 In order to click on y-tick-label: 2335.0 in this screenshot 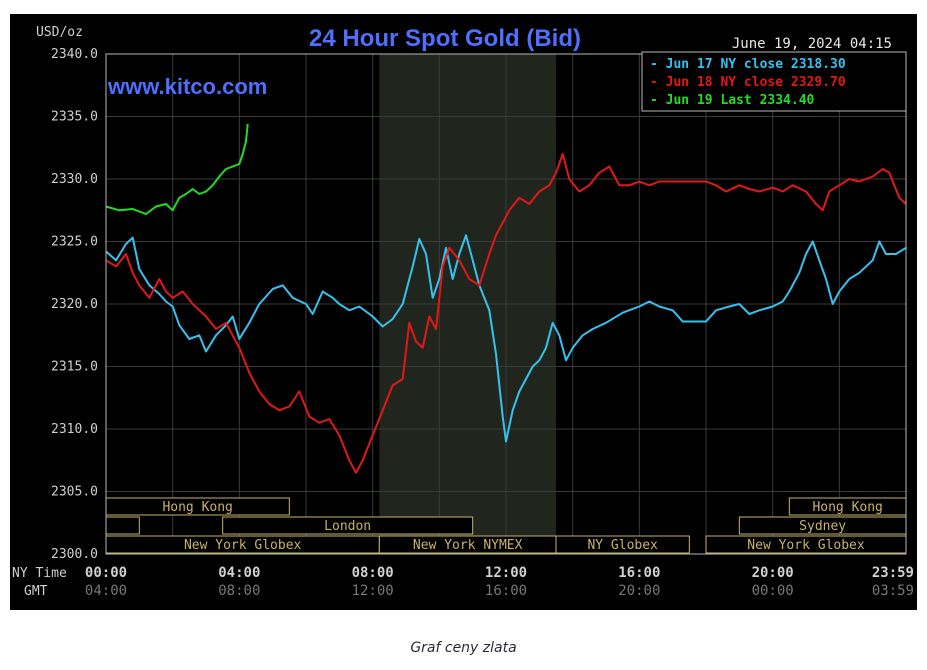, I will do `click(74, 117)`.